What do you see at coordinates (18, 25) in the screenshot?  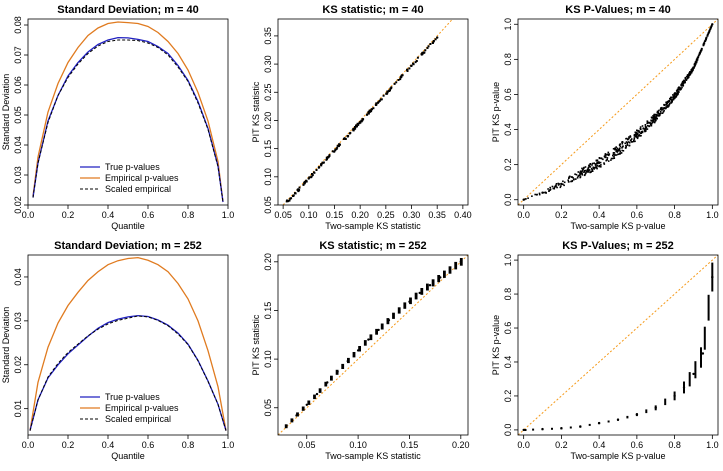 I see `y-tick-label: 0.08` at bounding box center [18, 25].